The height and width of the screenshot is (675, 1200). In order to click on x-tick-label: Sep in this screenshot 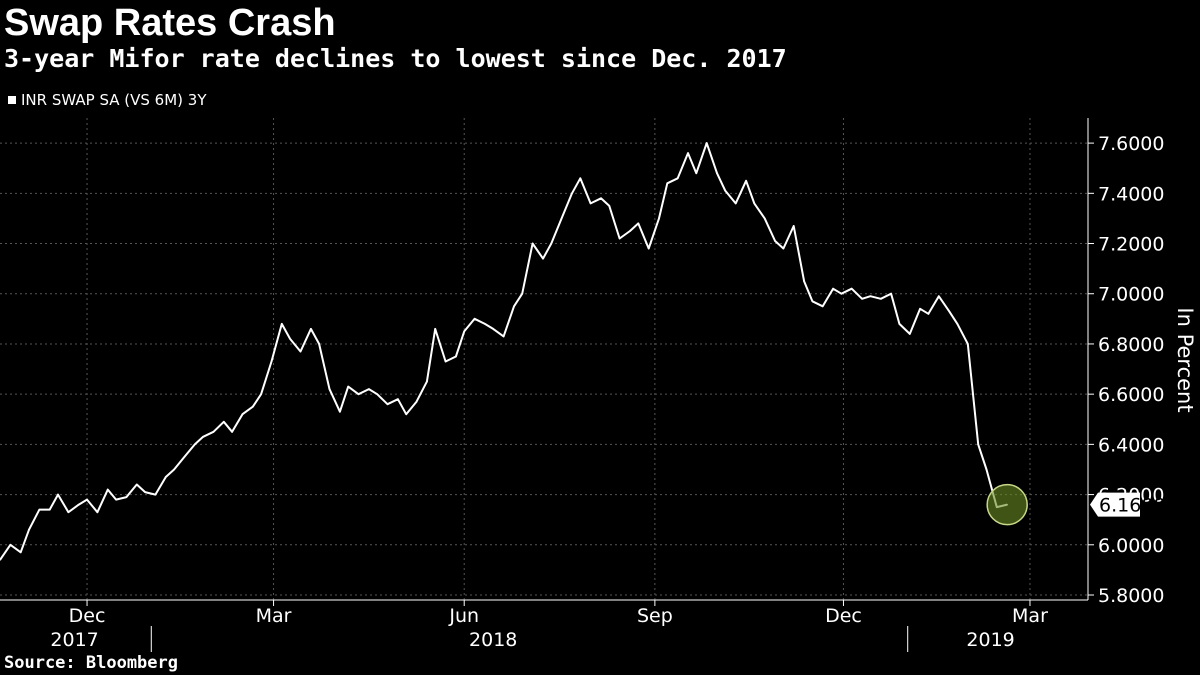, I will do `click(655, 616)`.